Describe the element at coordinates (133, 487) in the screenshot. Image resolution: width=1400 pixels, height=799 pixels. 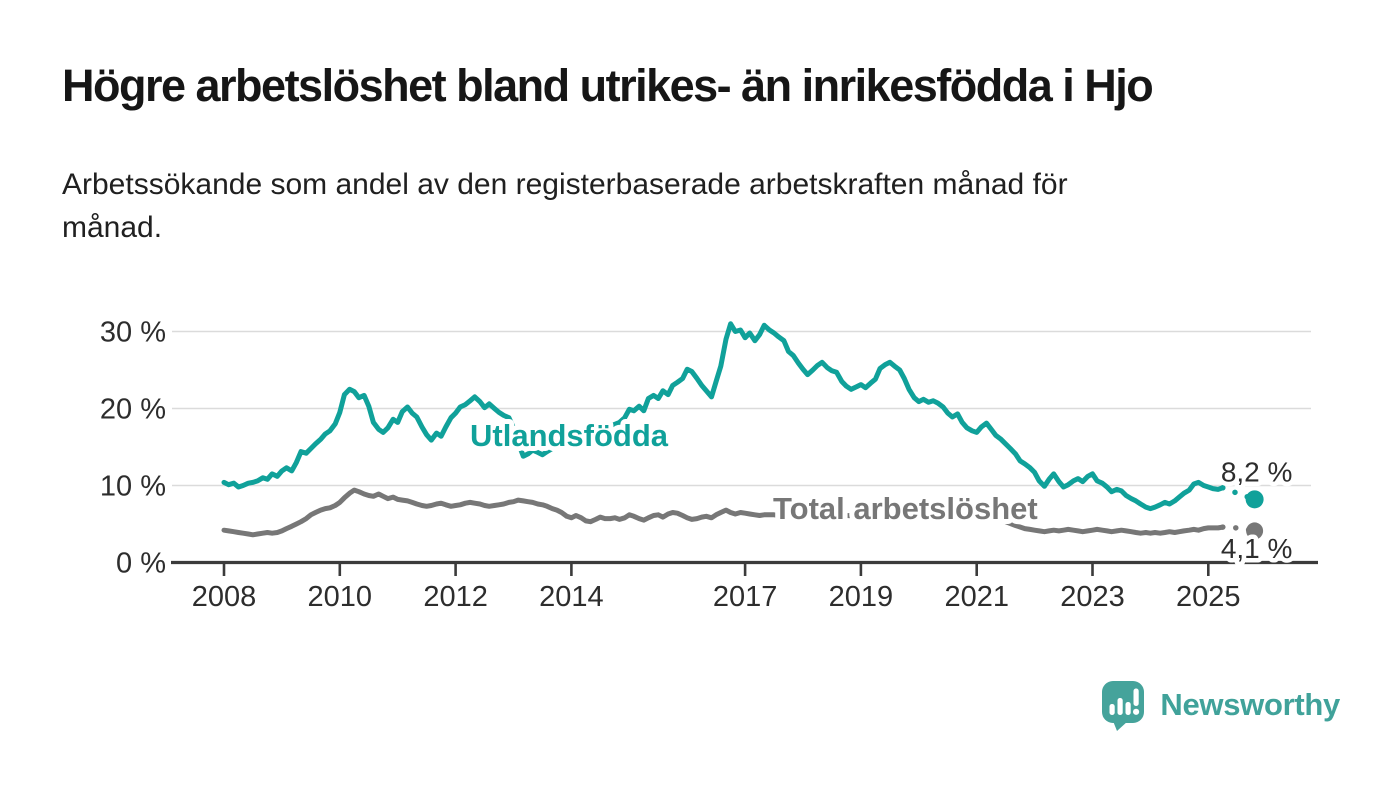
I see `y-axis-label-10: 10 %` at that location.